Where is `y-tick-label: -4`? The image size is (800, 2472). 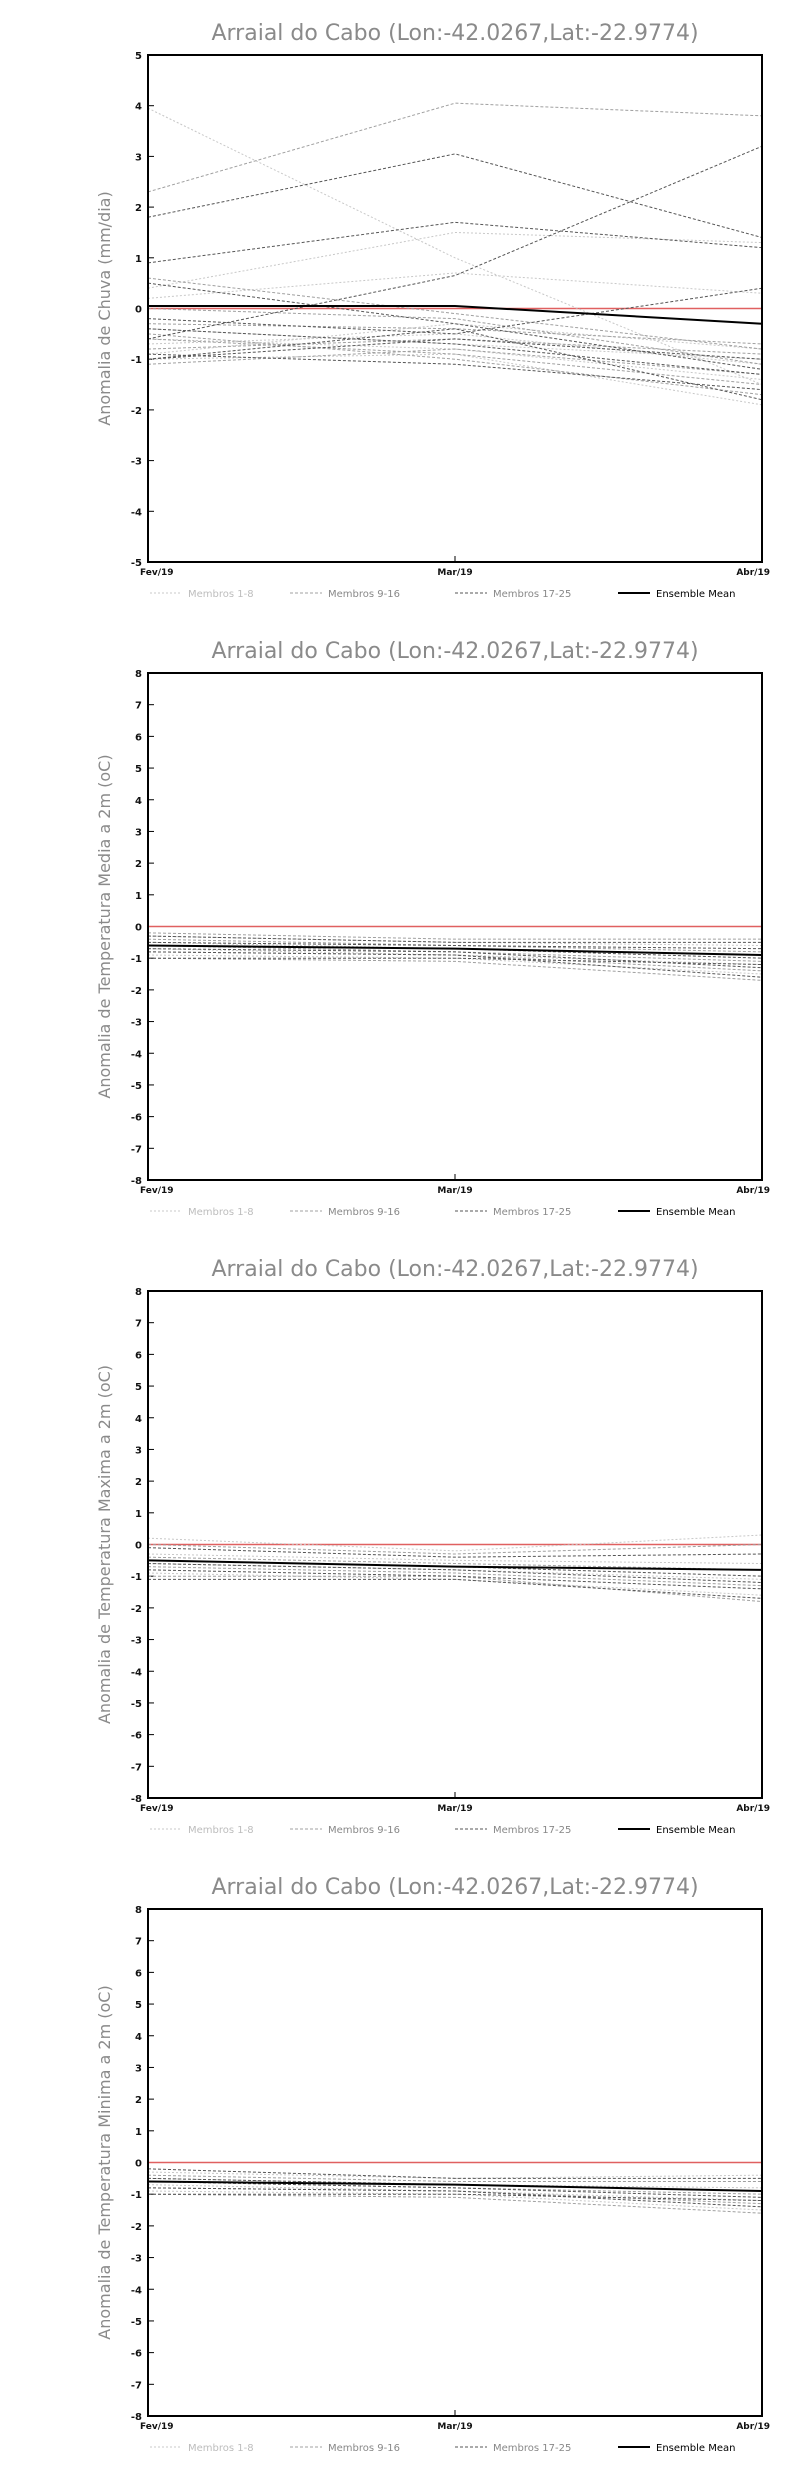 y-tick-label: -4 is located at coordinates (136, 1672).